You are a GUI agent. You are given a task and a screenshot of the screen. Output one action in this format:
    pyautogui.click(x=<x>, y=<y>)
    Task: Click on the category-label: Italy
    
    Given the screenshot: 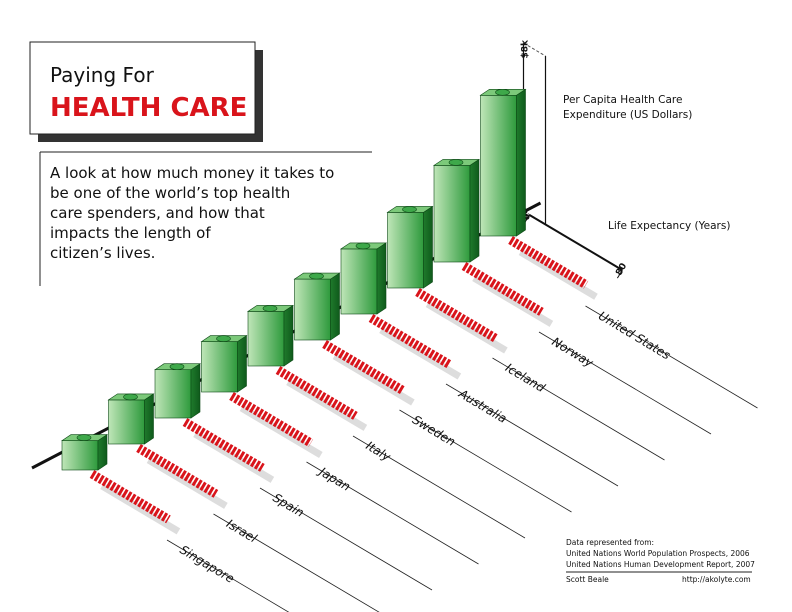 What is the action you would take?
    pyautogui.click(x=378, y=452)
    